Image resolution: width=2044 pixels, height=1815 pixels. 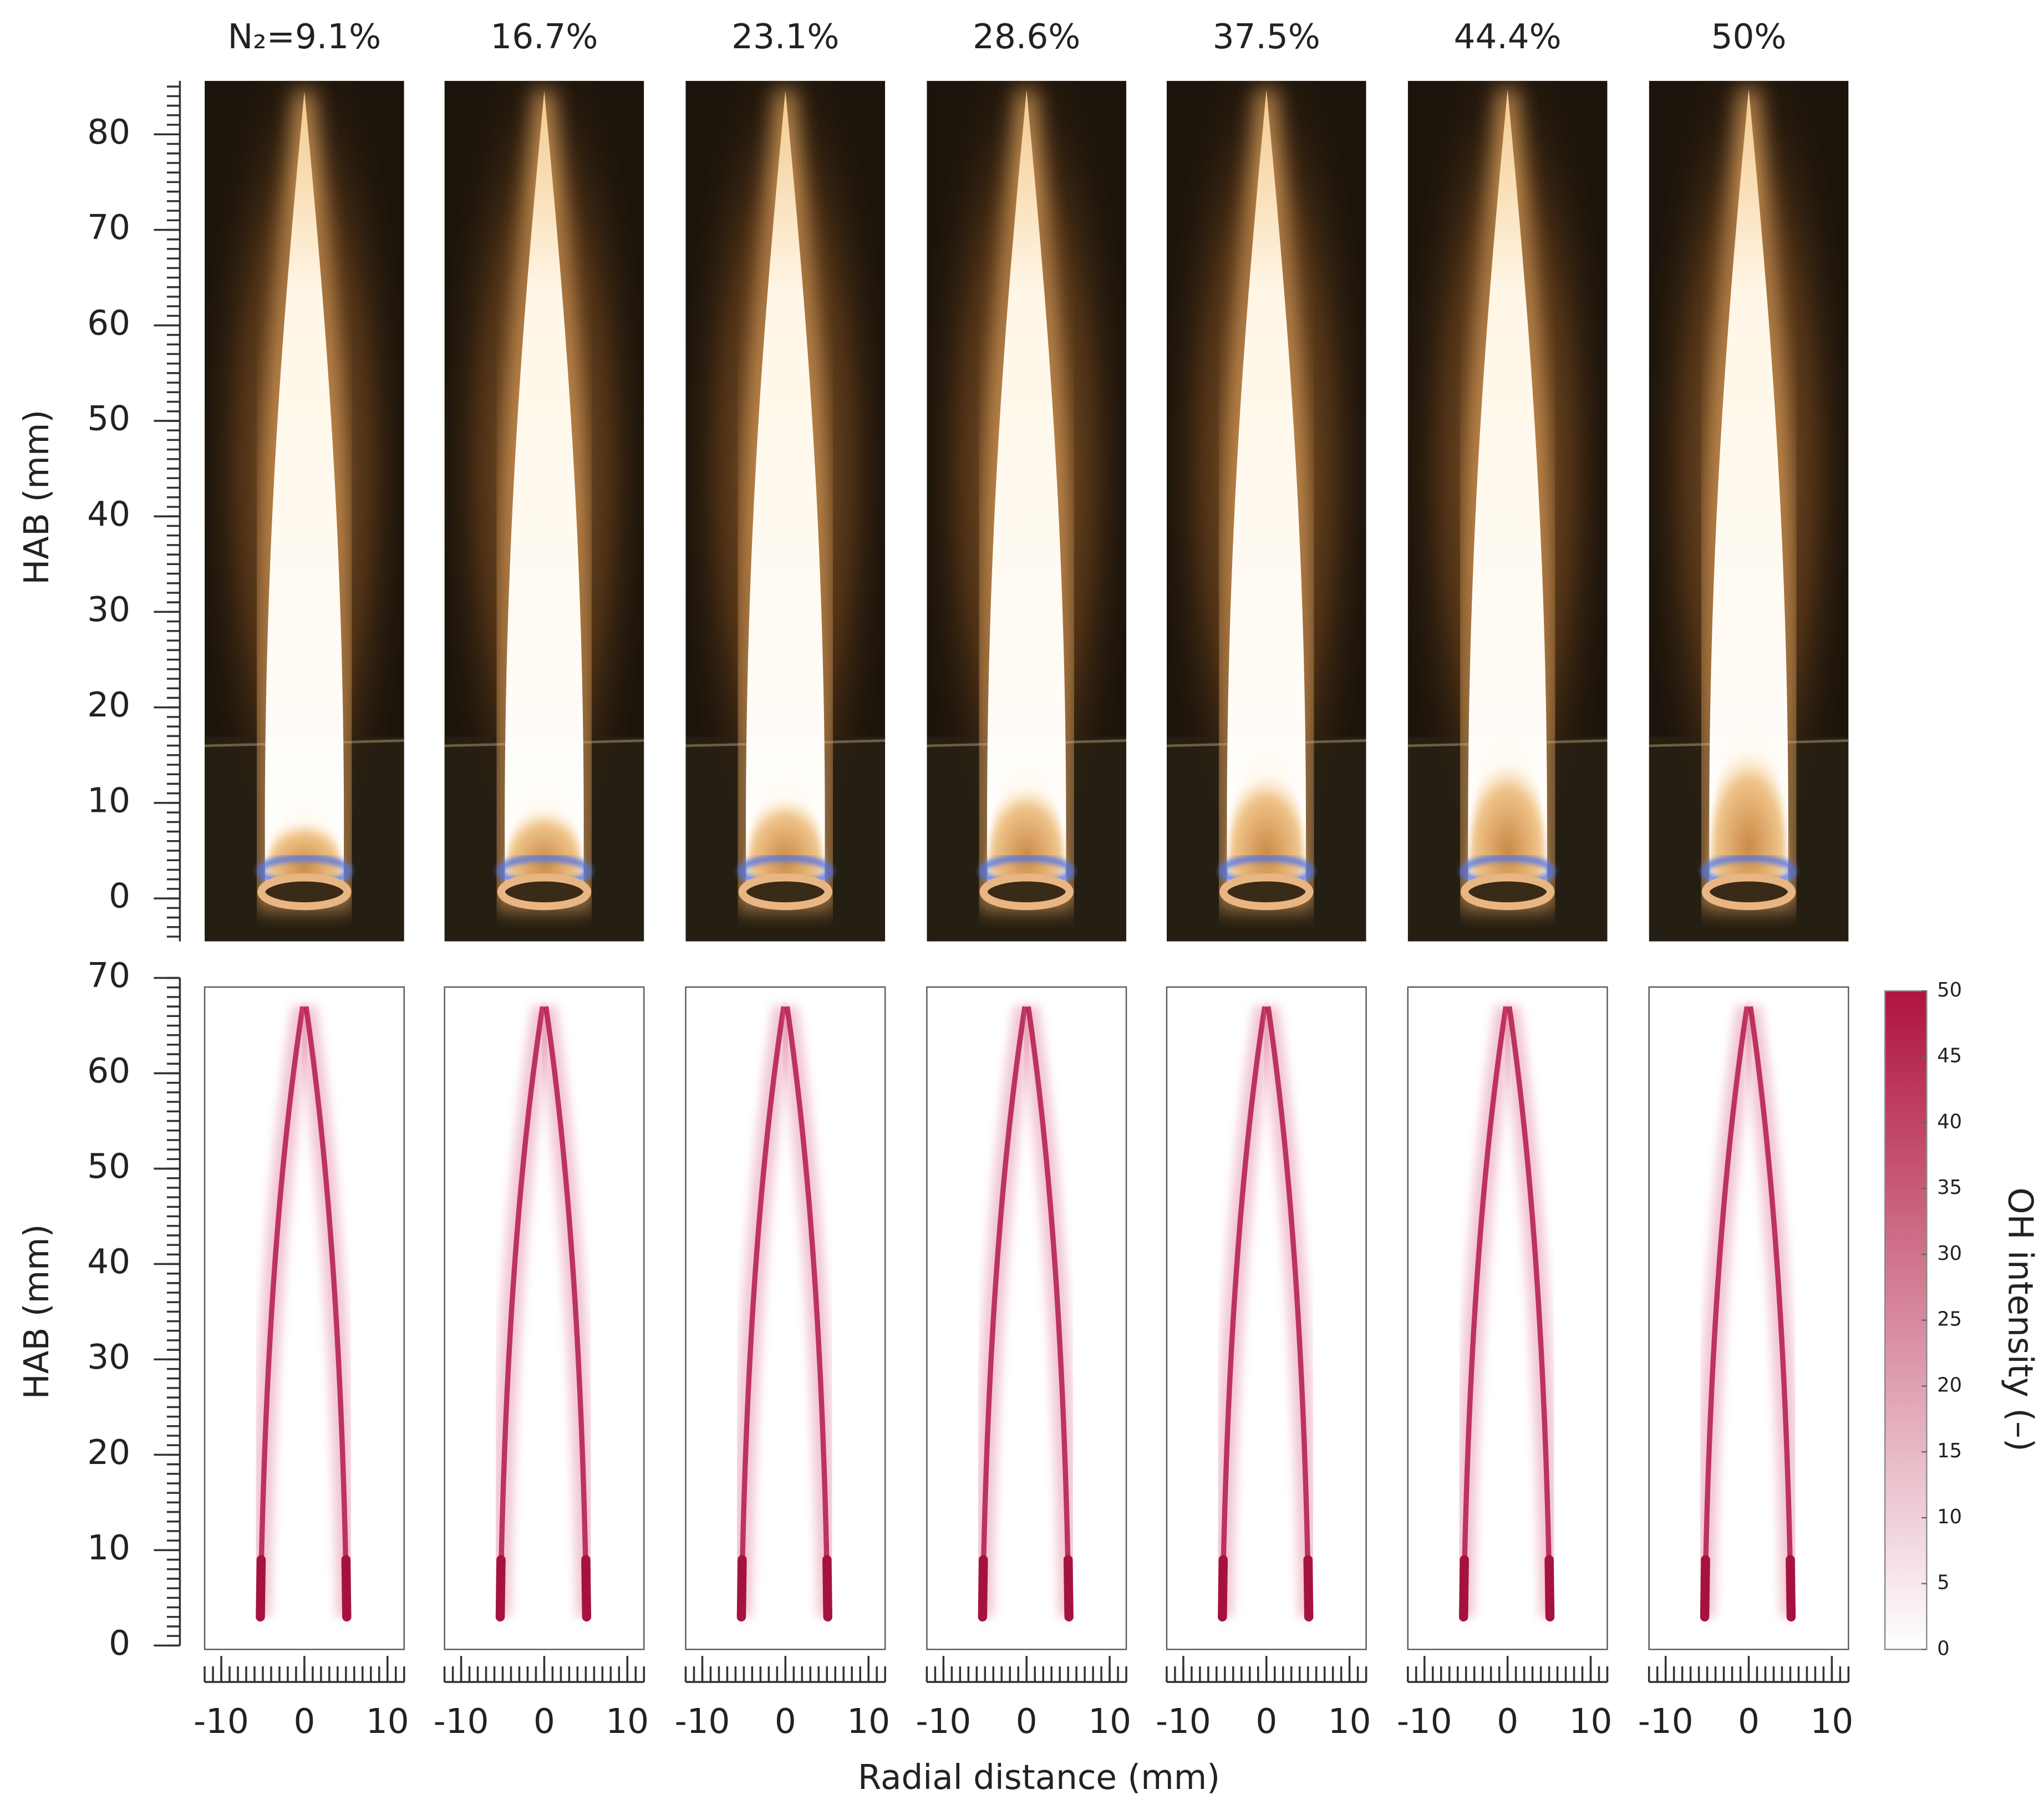 I want to click on cb-tick-label: 10, so click(x=1949, y=1517).